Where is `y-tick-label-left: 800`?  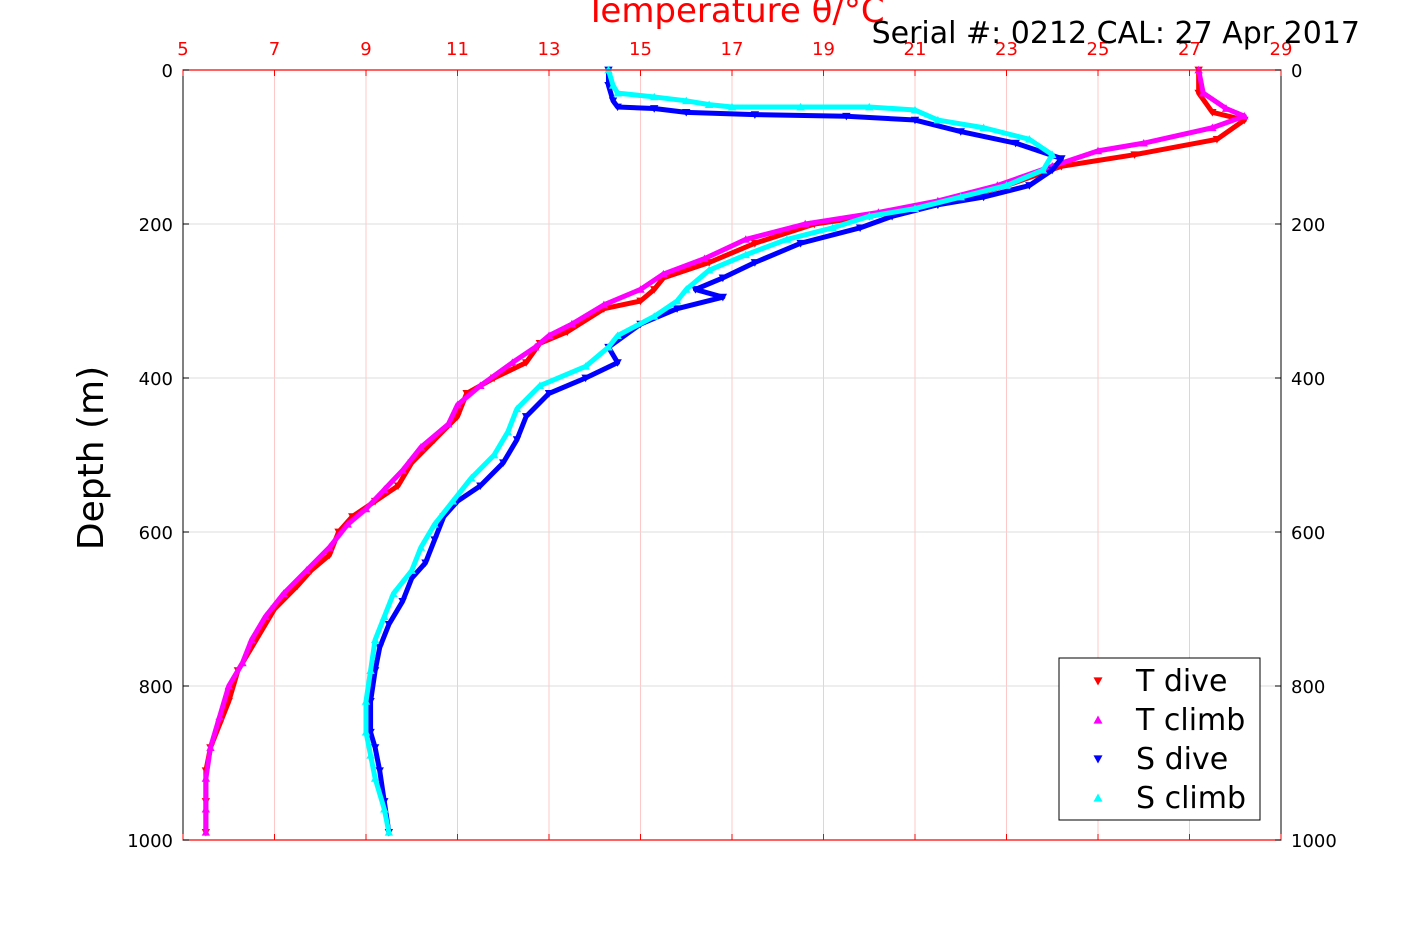 y-tick-label-left: 800 is located at coordinates (156, 687).